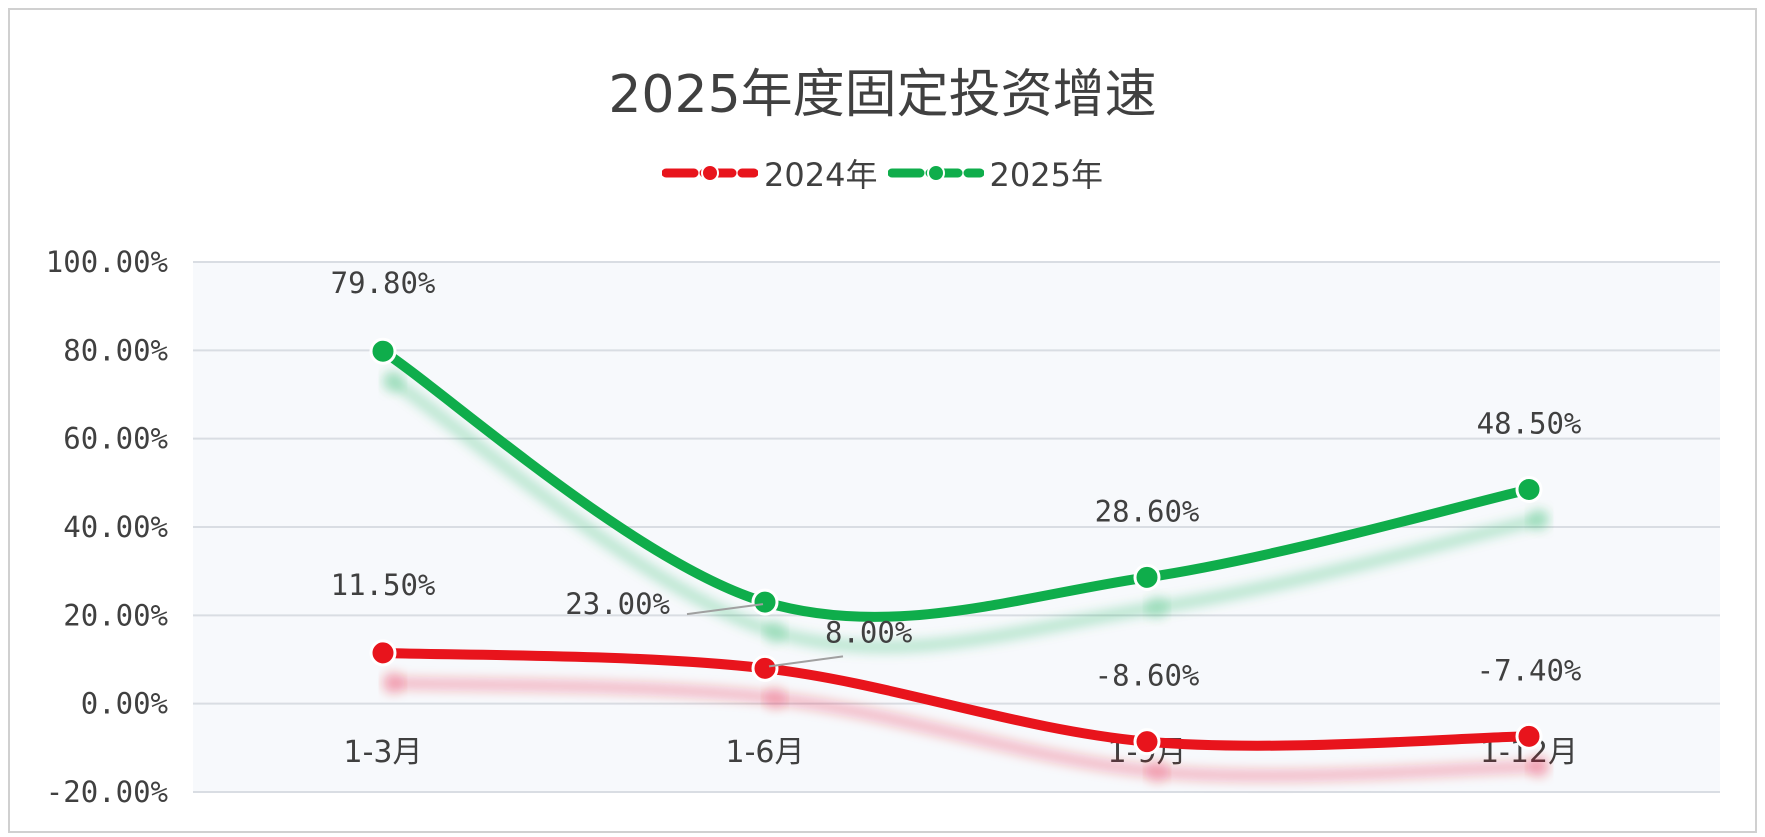  Describe the element at coordinates (1529, 423) in the screenshot. I see `data-label: 48.50%` at that location.